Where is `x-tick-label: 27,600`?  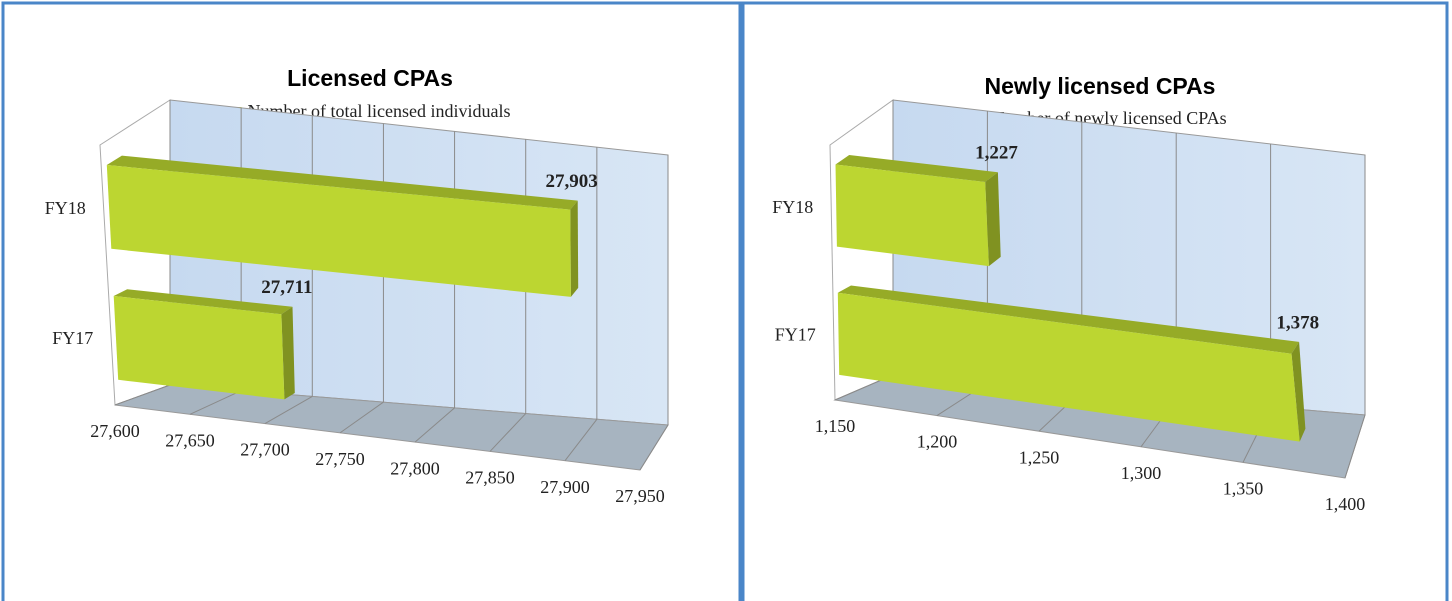 x-tick-label: 27,600 is located at coordinates (115, 431).